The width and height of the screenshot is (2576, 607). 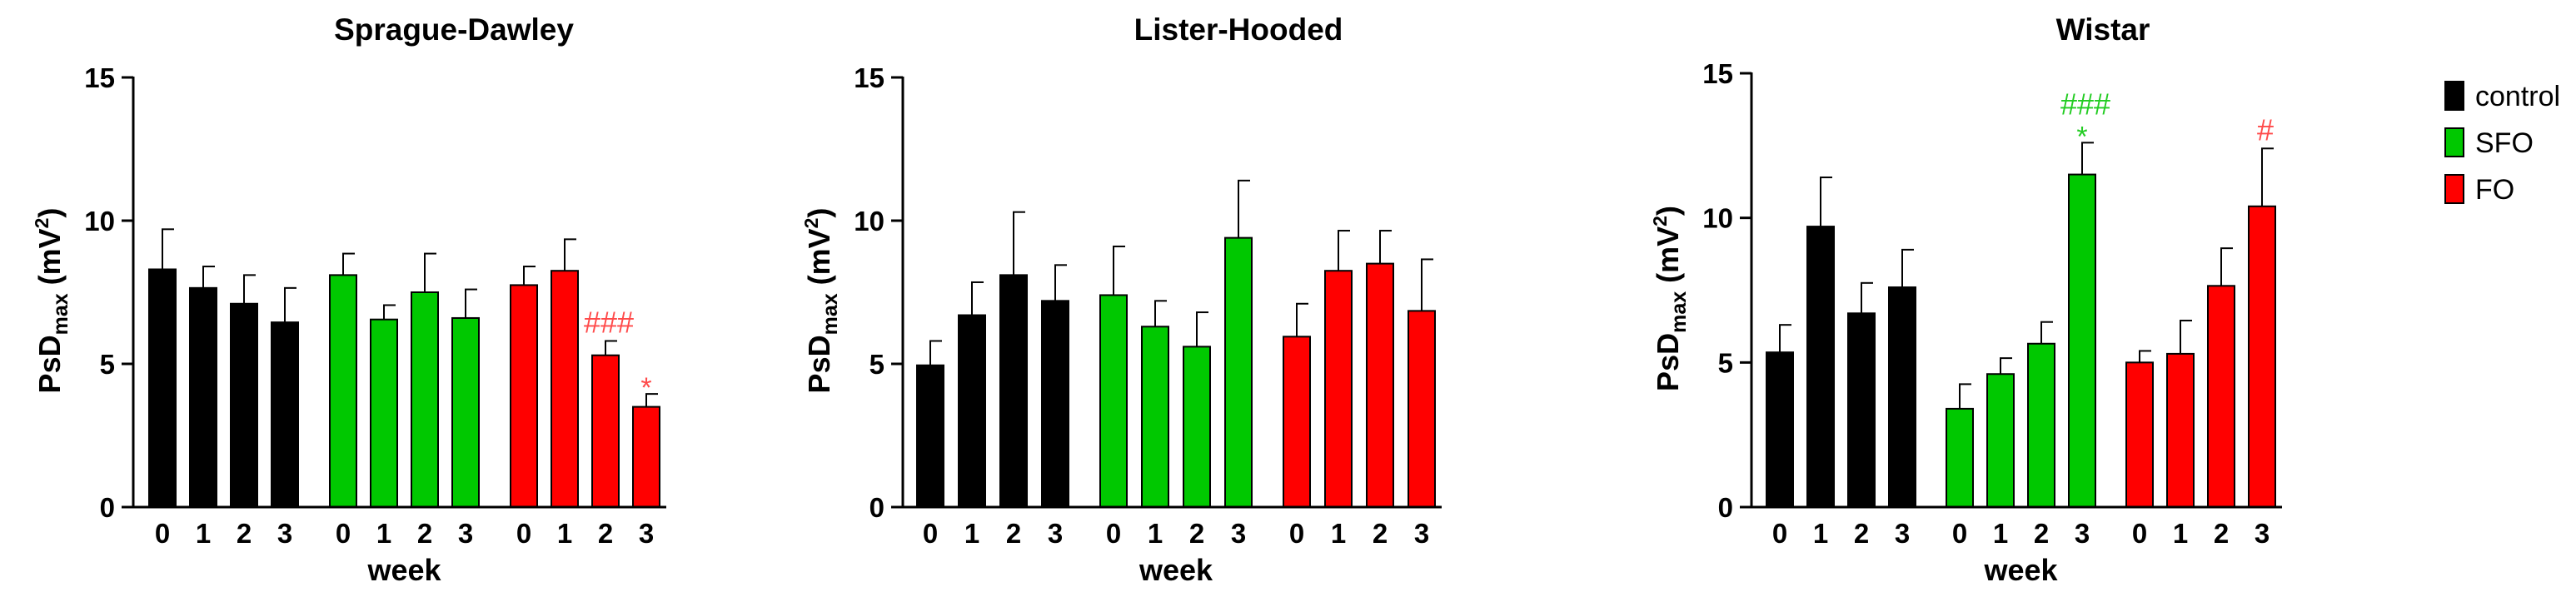 I want to click on legend: control SFO FO, so click(x=2502, y=143).